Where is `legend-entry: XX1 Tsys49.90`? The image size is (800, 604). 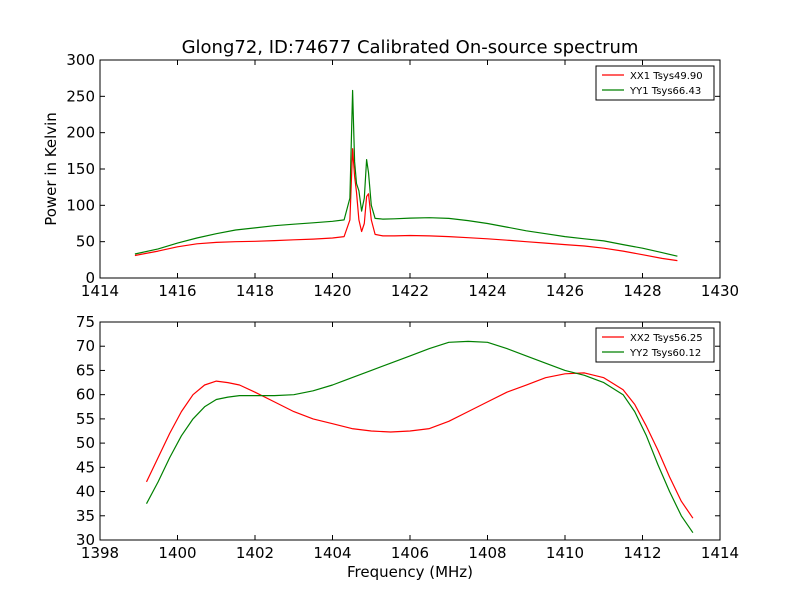
legend-entry: XX1 Tsys49.90 is located at coordinates (666, 76).